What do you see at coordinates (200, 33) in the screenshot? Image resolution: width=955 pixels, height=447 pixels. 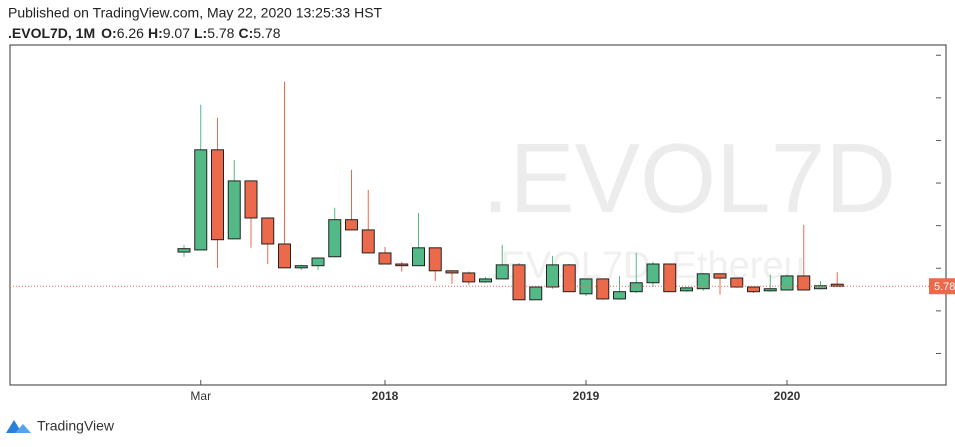 I see `ohlc-key: L:` at bounding box center [200, 33].